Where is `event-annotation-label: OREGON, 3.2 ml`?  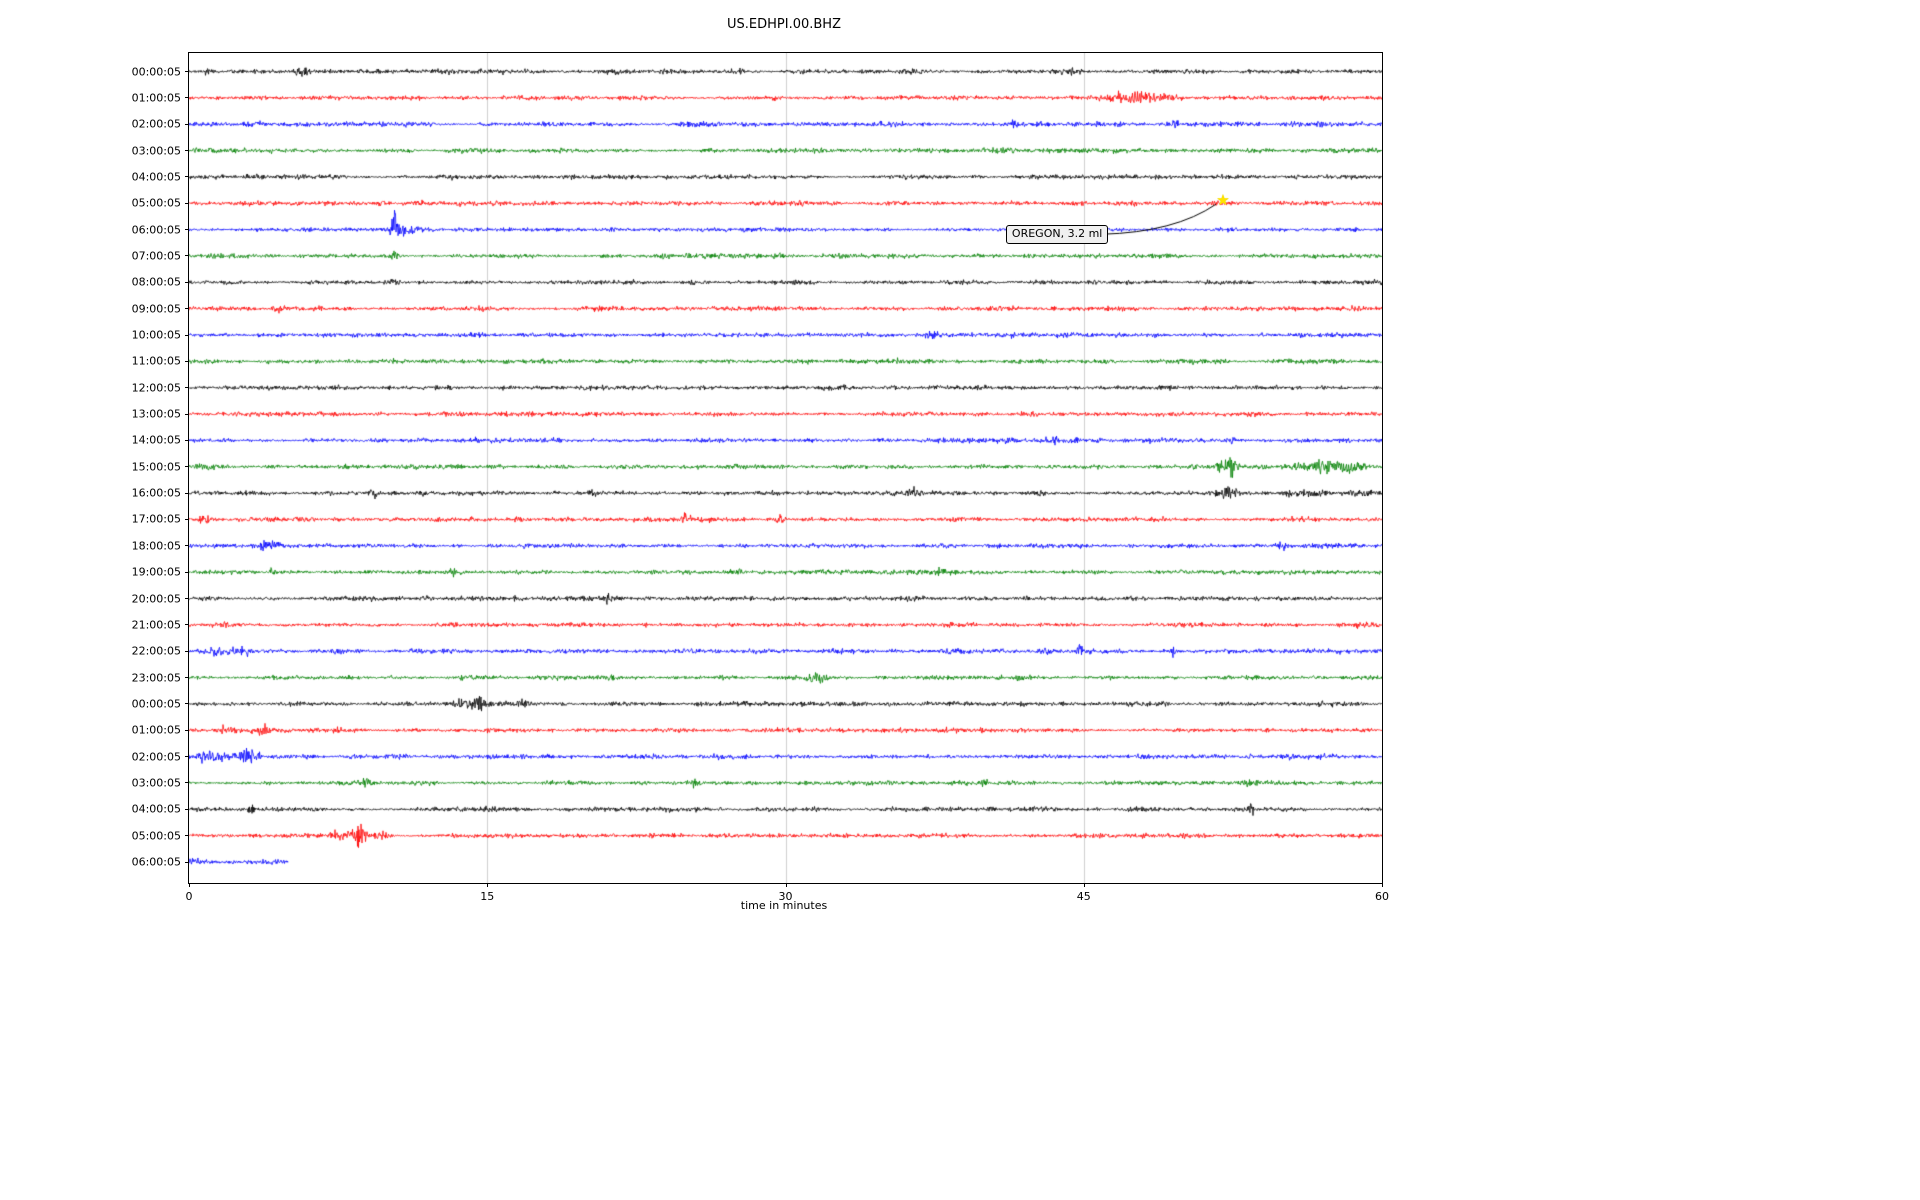
event-annotation-label: OREGON, 3.2 ml is located at coordinates (1057, 234).